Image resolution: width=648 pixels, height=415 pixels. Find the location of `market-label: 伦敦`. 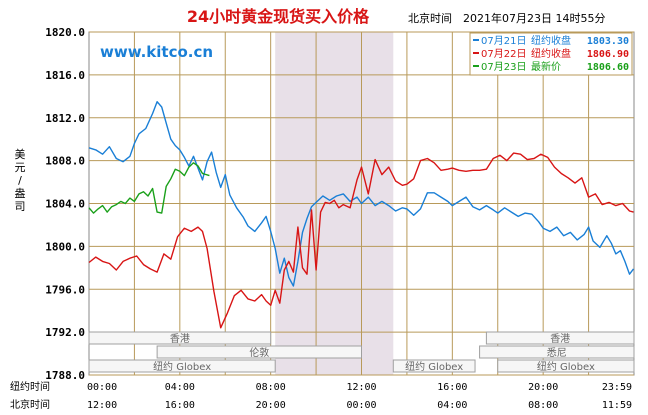

market-label: 伦敦 is located at coordinates (259, 352).